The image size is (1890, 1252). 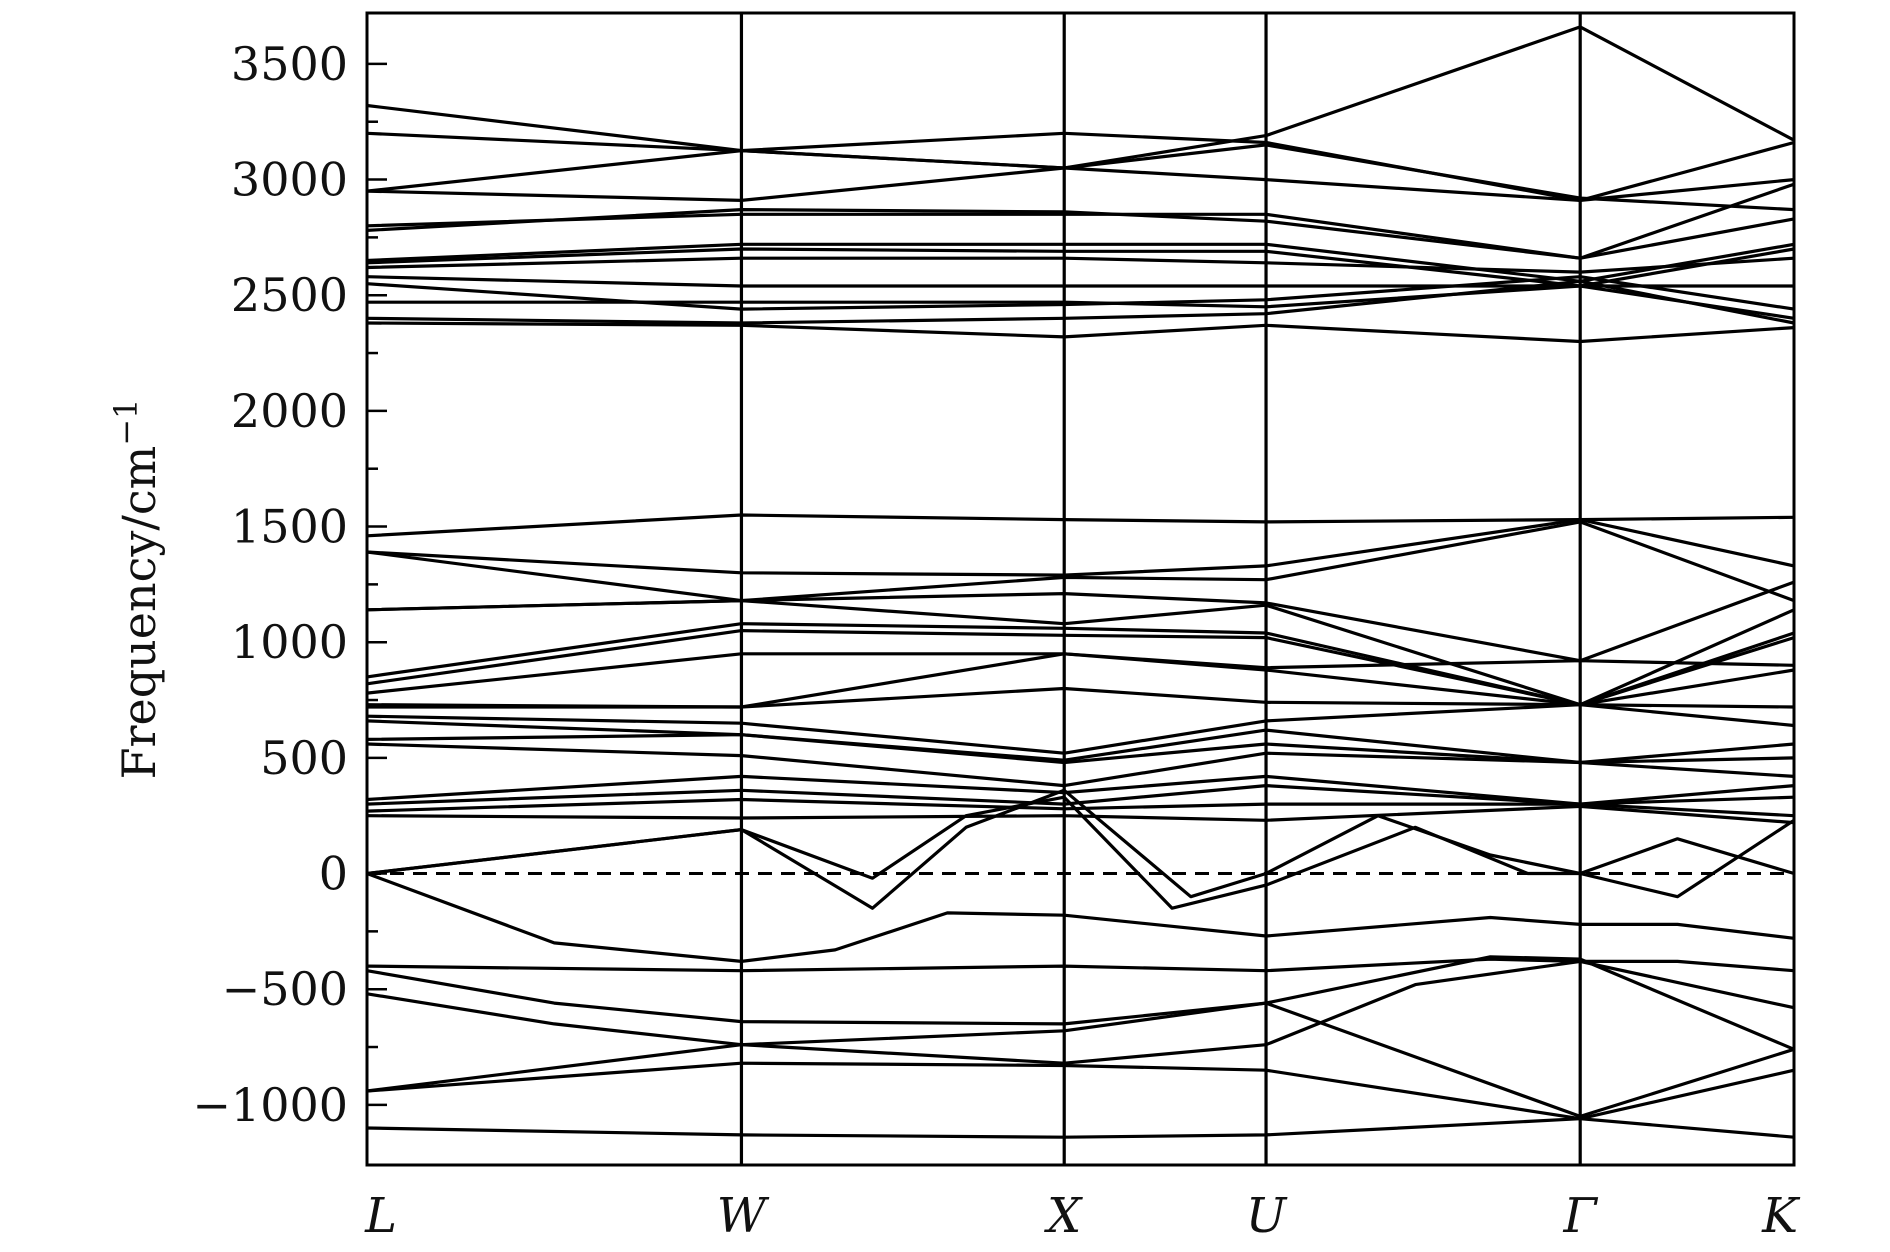 I want to click on x-label-W: W, so click(x=743, y=1216).